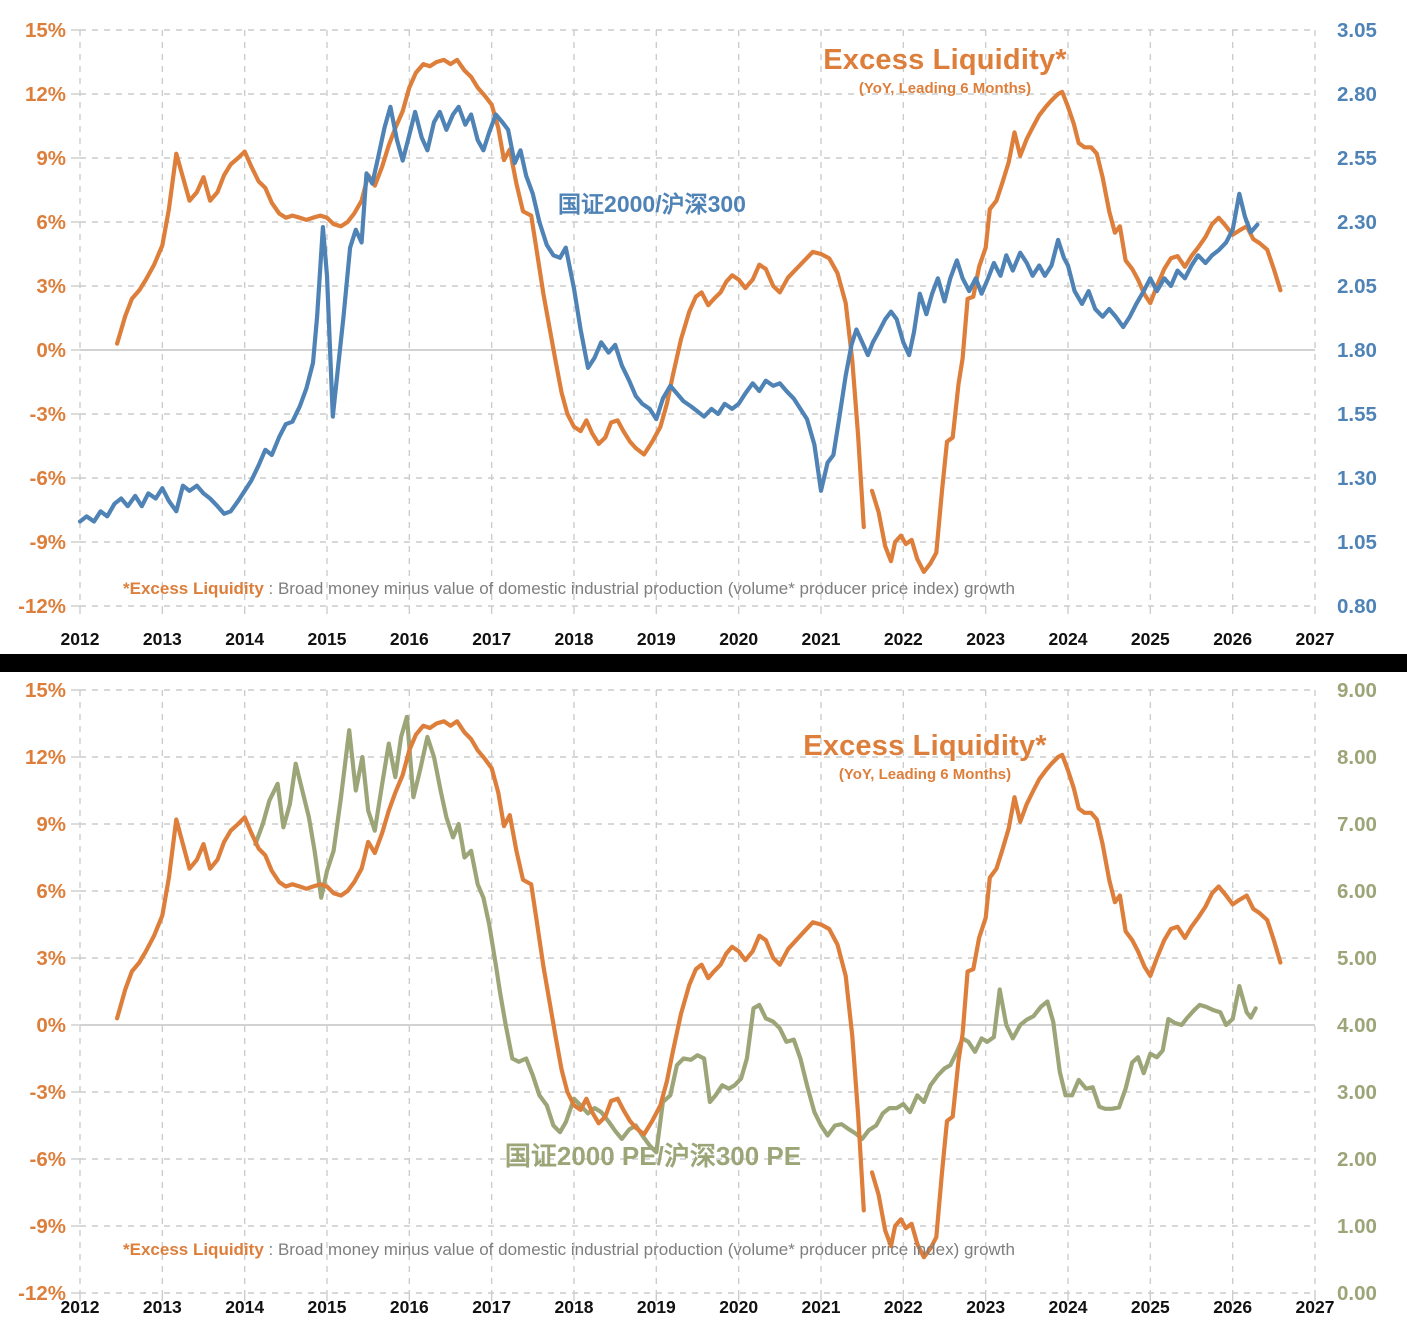 The image size is (1407, 1323). What do you see at coordinates (1357, 30) in the screenshot?
I see `right-axis-tick: 3.05` at bounding box center [1357, 30].